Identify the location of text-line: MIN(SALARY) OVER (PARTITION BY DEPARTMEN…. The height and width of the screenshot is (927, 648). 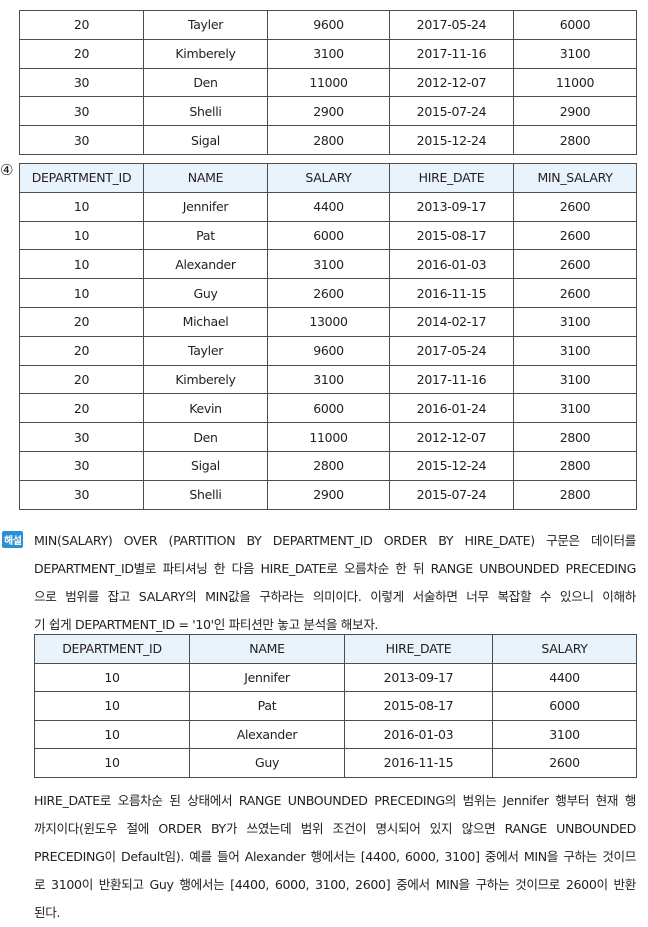
(335, 540).